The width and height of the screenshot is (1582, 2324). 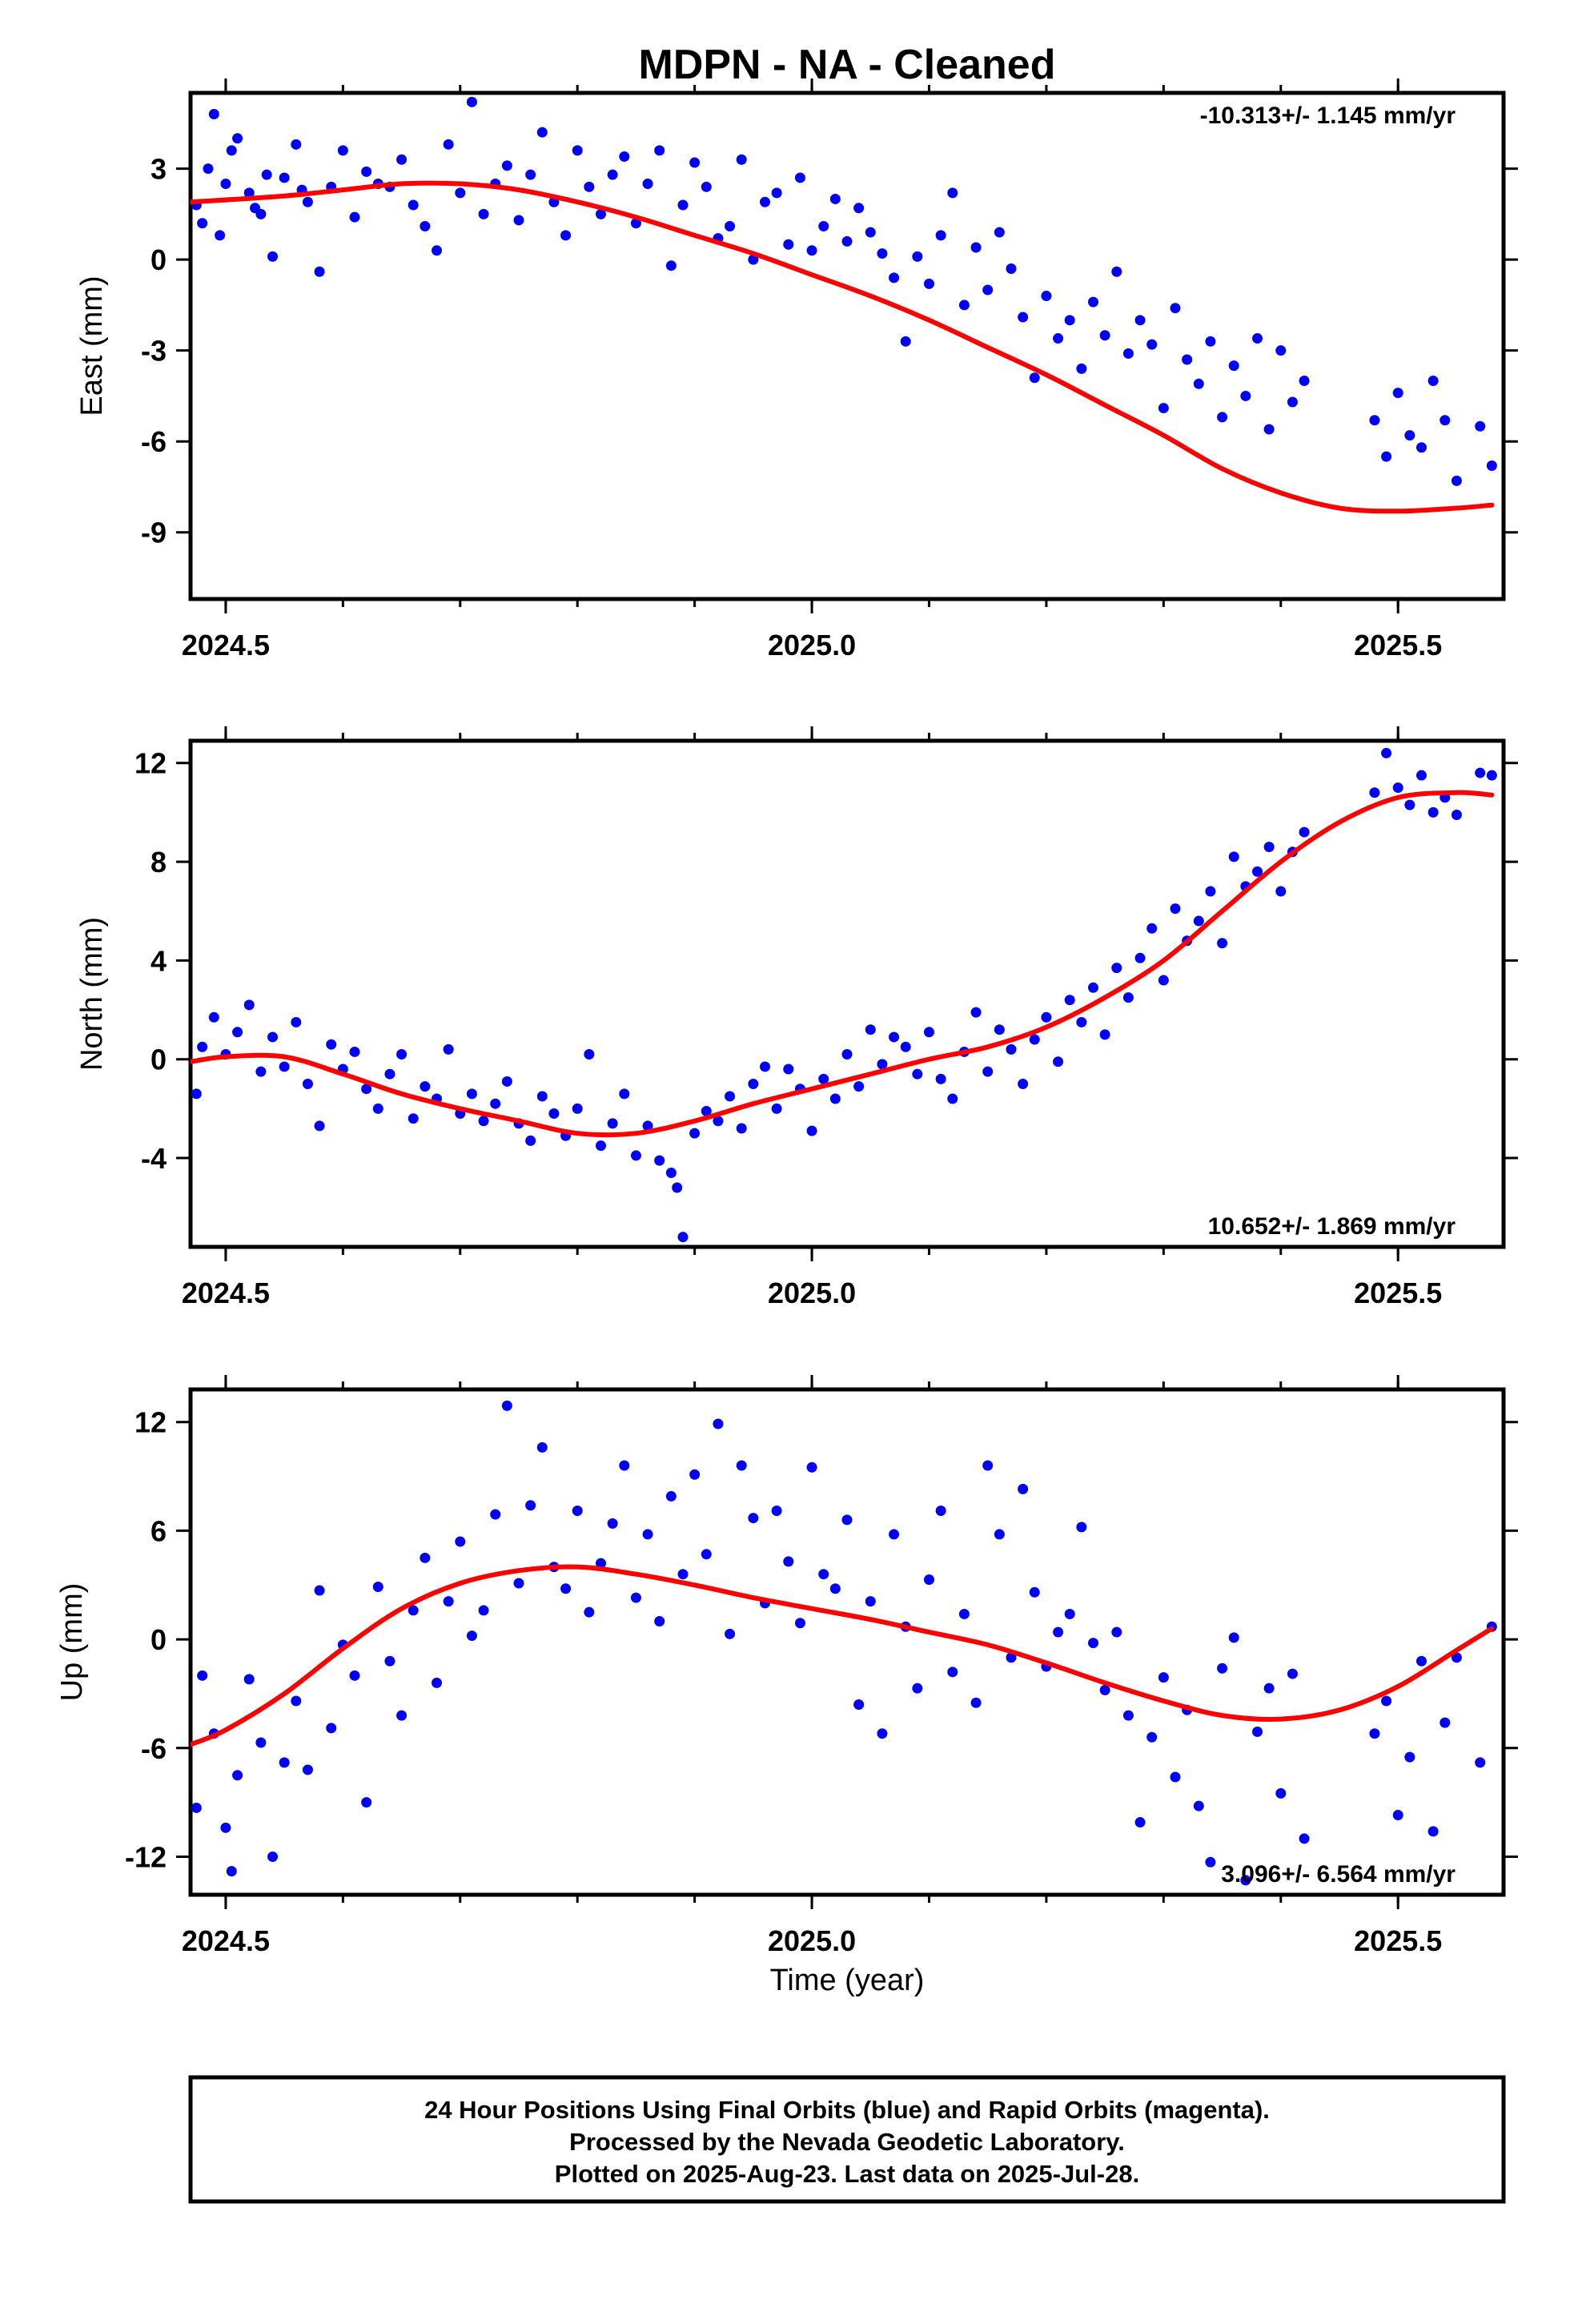 What do you see at coordinates (847, 65) in the screenshot?
I see `chart-title: MDPN - NA - Cleaned` at bounding box center [847, 65].